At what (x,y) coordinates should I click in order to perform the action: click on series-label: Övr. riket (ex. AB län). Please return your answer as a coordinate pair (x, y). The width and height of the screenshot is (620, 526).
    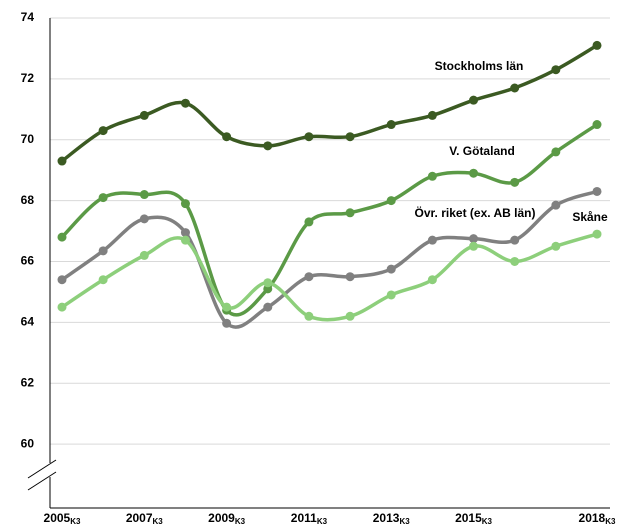
    Looking at the image, I should click on (475, 212).